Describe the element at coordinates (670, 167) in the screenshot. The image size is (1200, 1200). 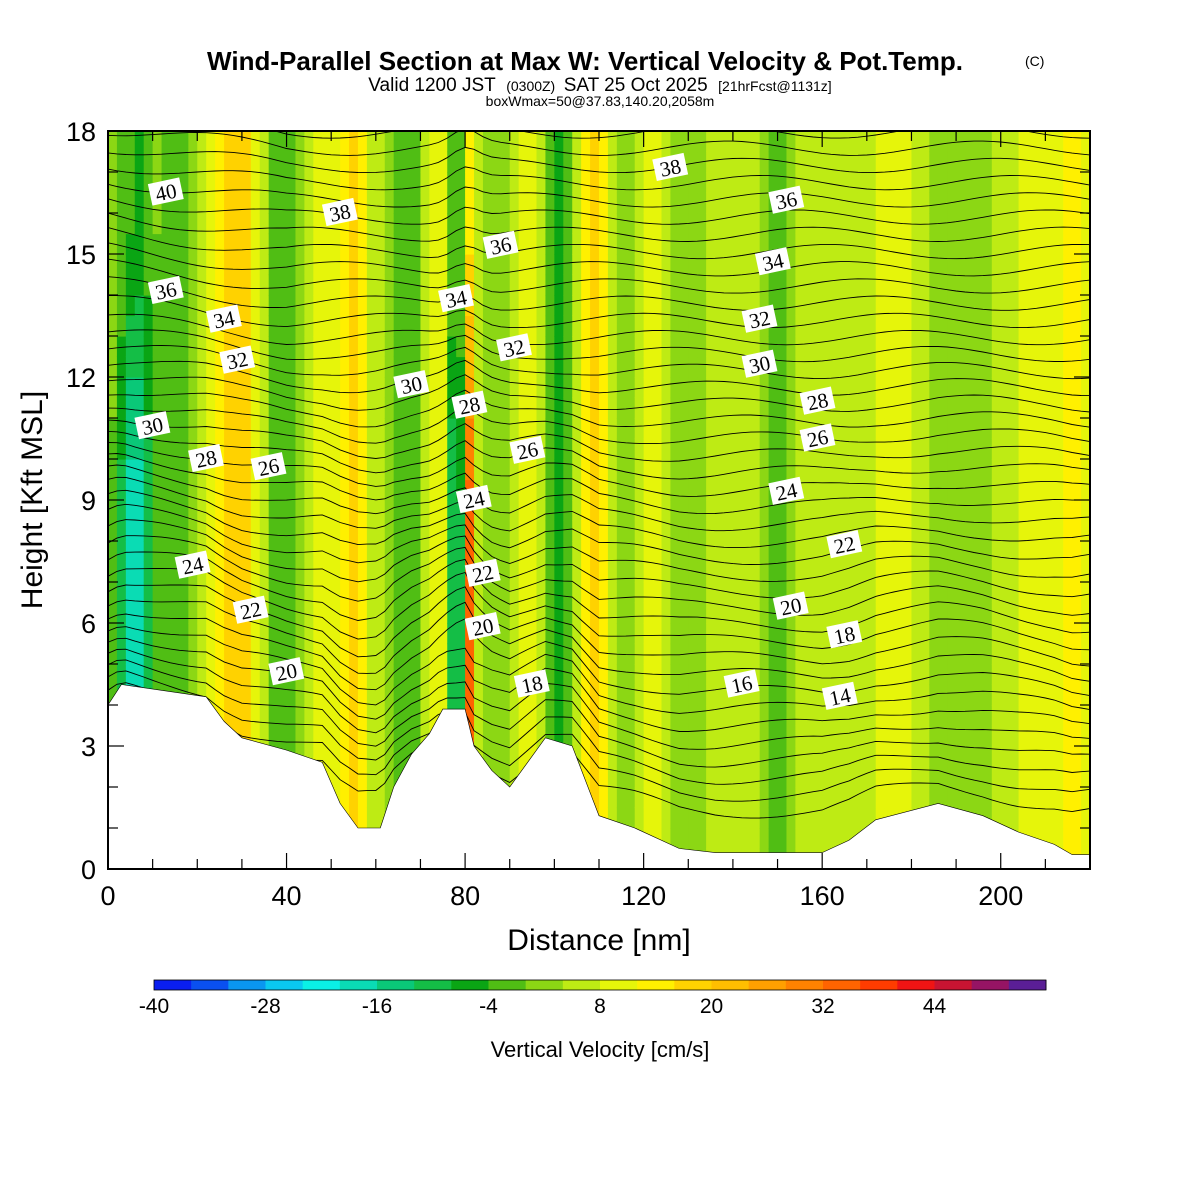
I see `contour-label-box` at that location.